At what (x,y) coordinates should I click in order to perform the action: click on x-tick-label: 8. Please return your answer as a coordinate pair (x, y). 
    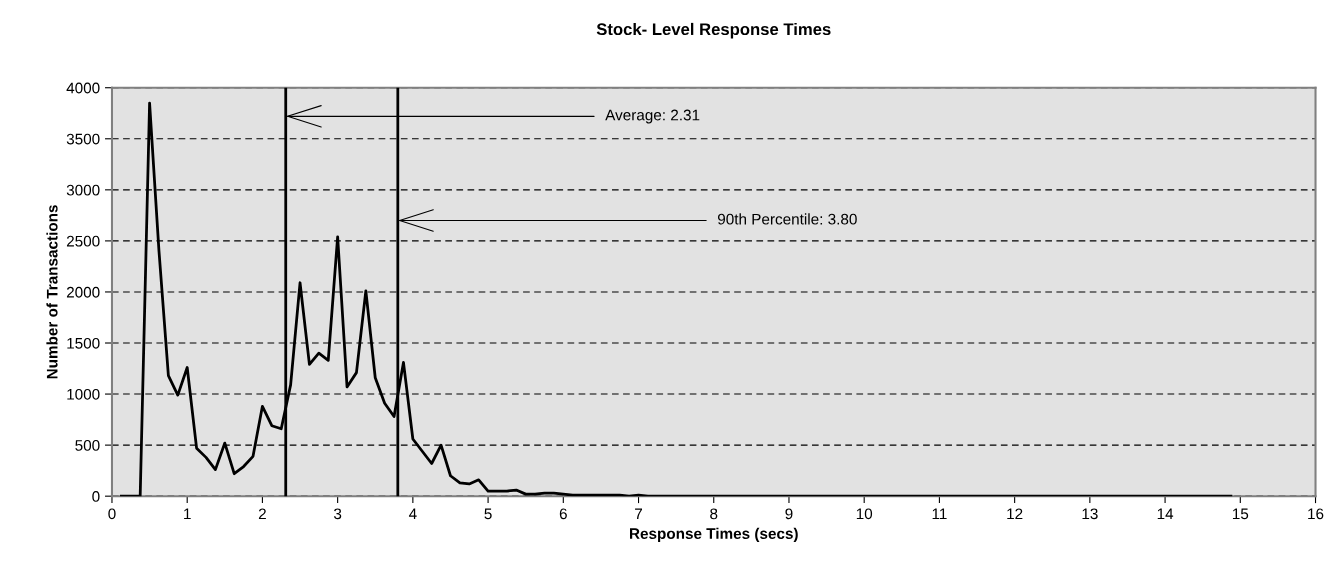
    Looking at the image, I should click on (714, 514).